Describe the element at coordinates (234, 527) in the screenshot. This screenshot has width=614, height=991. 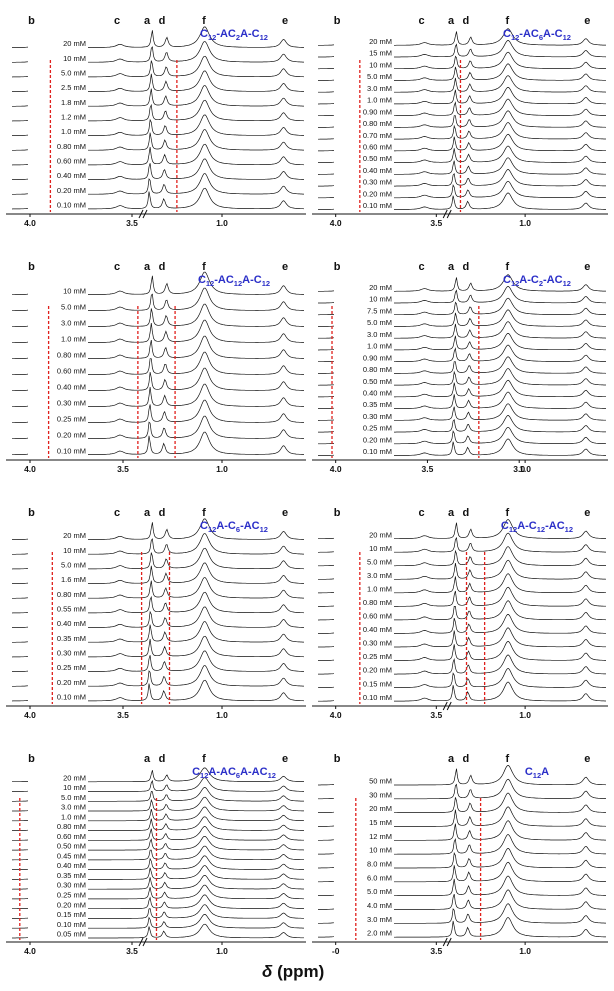
I see `compound-title: C12A-C6-AC12` at that location.